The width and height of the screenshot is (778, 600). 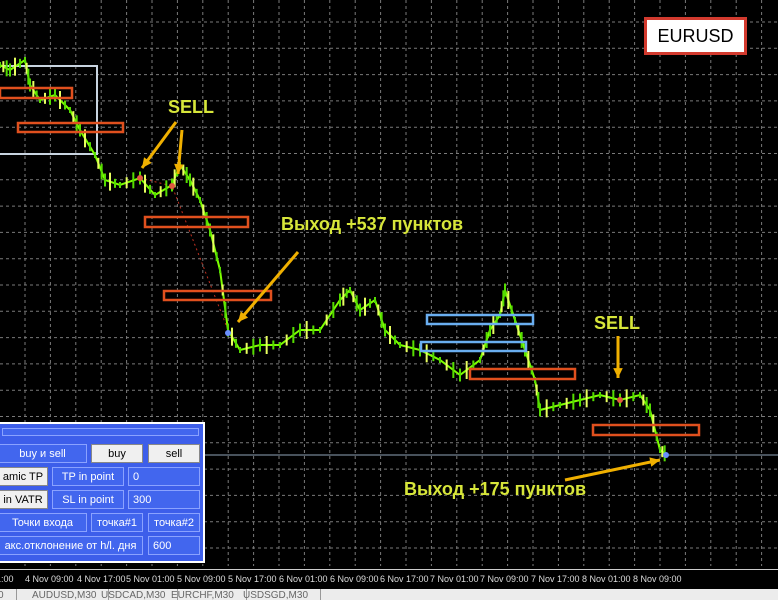 I want to click on exit-label: Выход +175 пунктов, so click(x=495, y=489).